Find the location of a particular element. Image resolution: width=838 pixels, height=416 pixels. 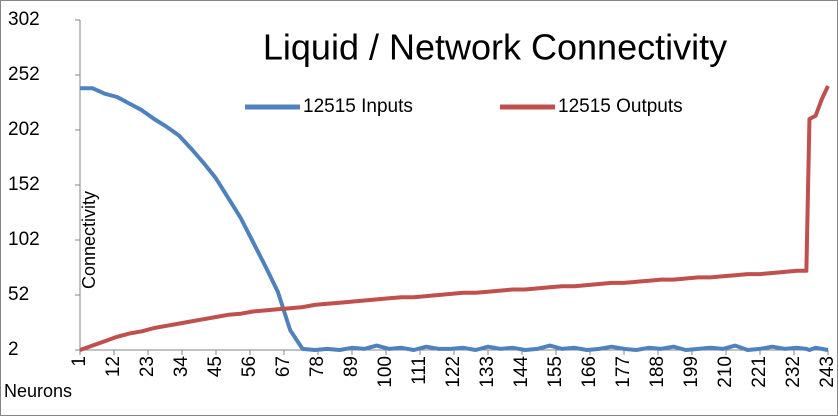

x-tick-label: 199 is located at coordinates (691, 372).